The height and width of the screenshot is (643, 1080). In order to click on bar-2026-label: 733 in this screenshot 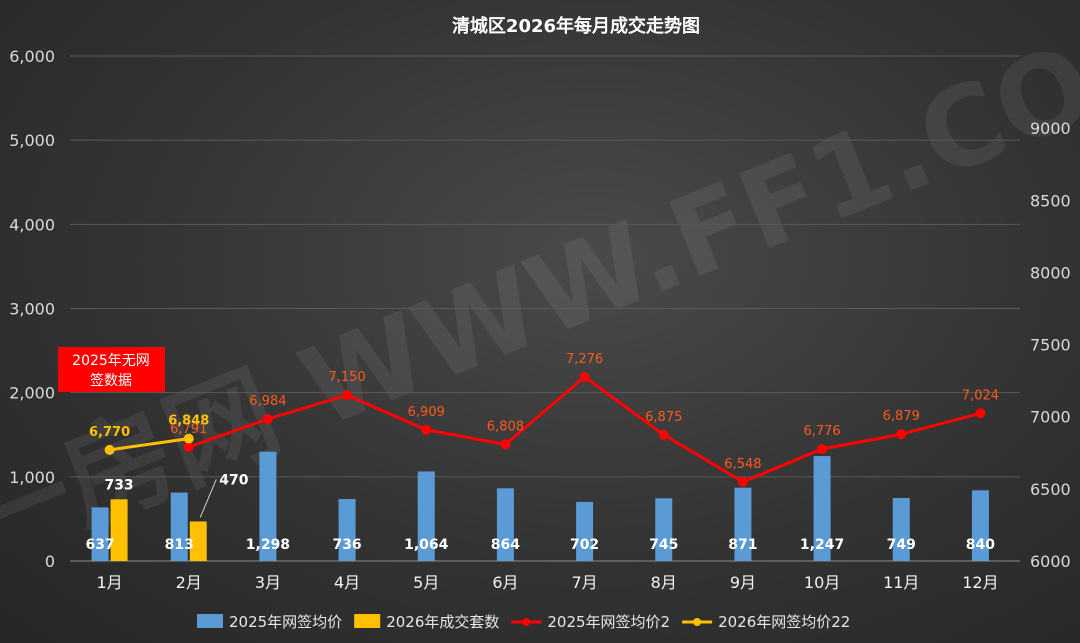, I will do `click(118, 485)`.